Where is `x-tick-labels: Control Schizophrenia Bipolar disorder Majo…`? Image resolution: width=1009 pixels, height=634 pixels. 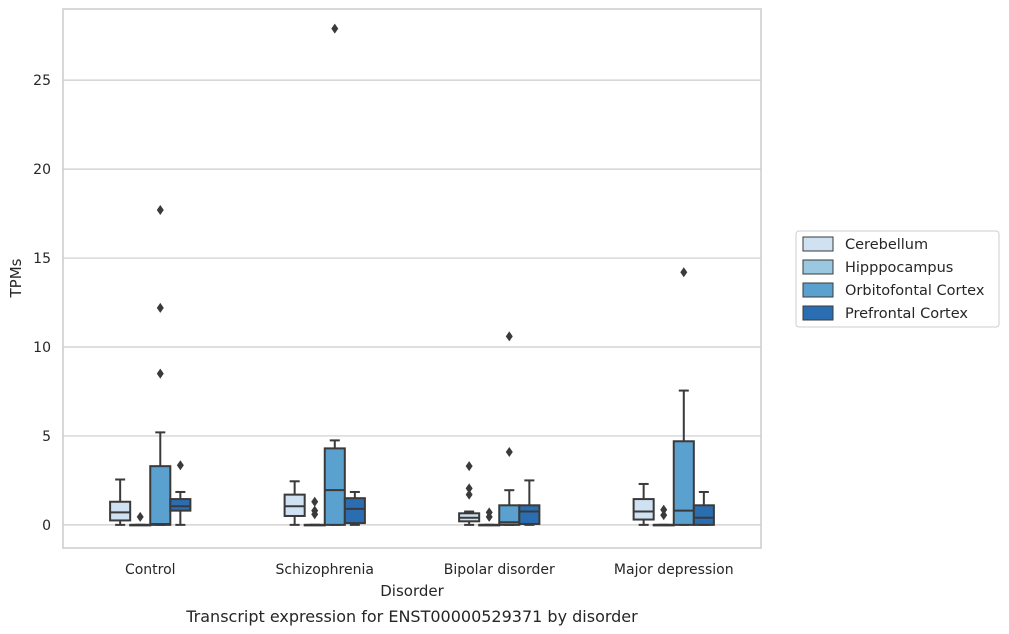
x-tick-labels: Control Schizophrenia Bipolar disorder Majo… is located at coordinates (429, 570).